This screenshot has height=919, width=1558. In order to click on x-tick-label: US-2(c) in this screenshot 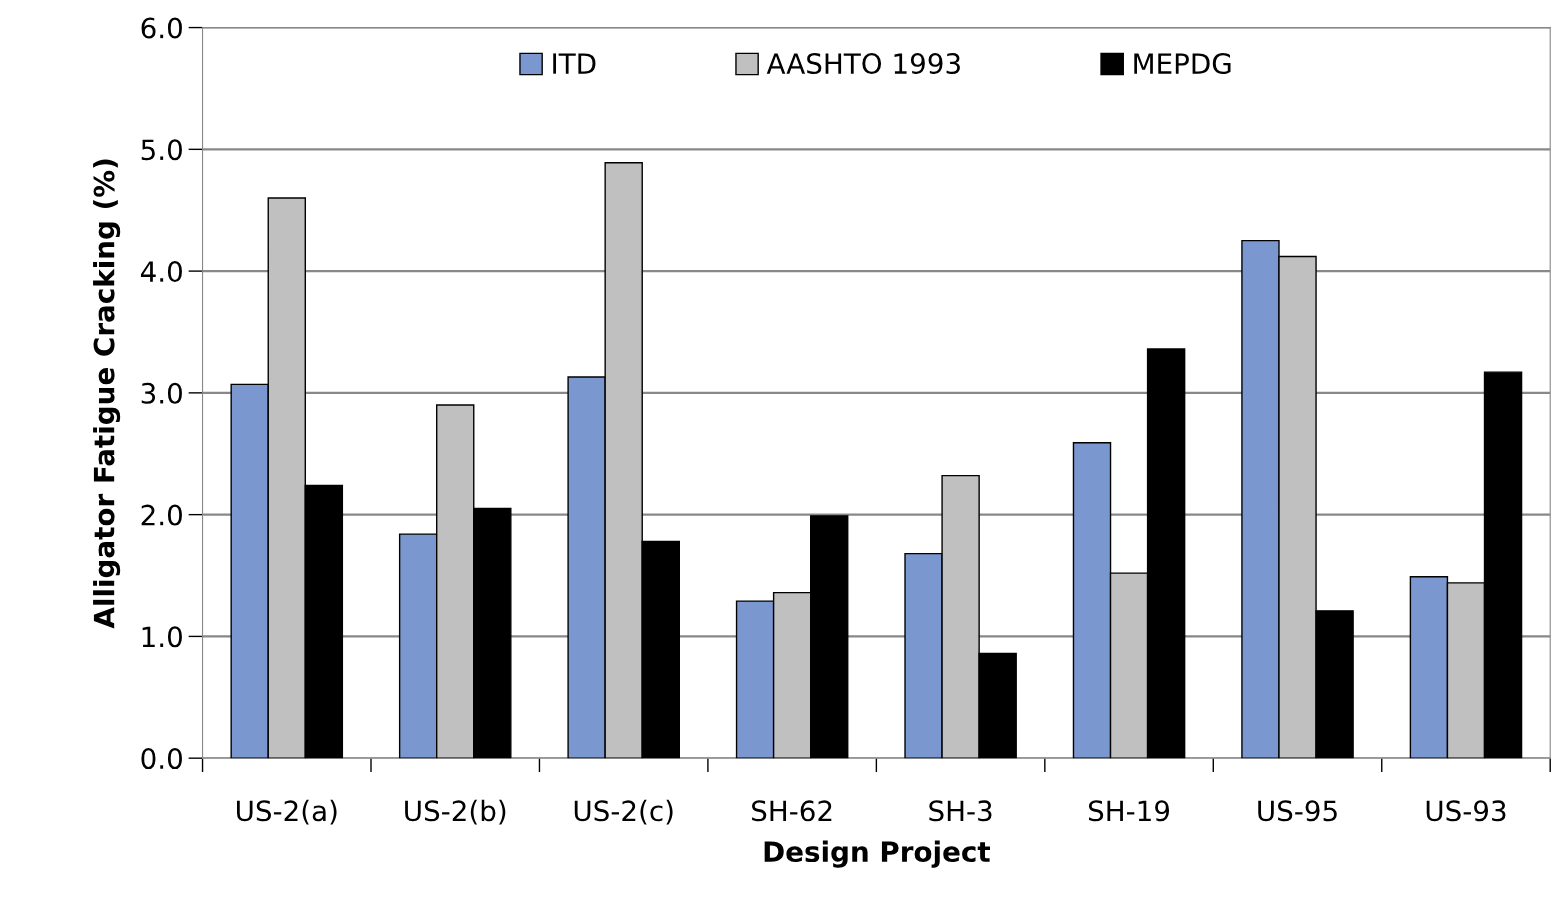, I will do `click(623, 812)`.